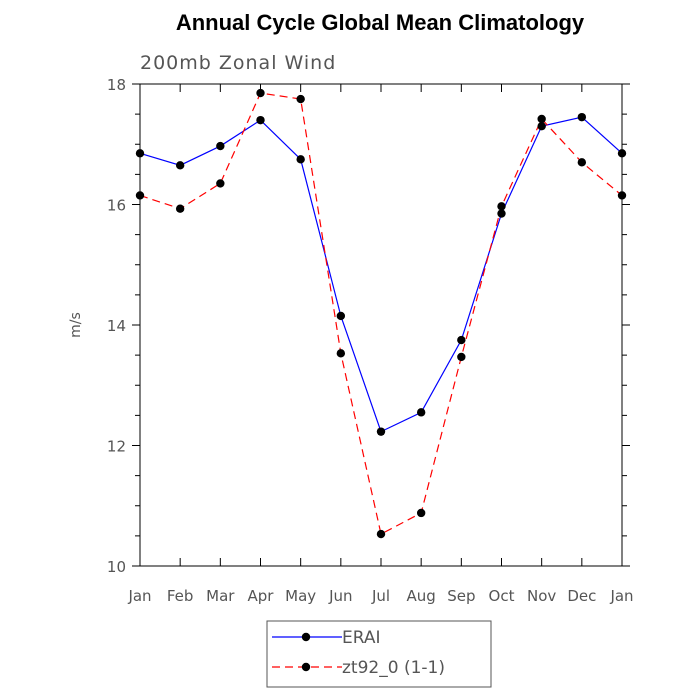 This screenshot has height=700, width=700. What do you see at coordinates (361, 638) in the screenshot?
I see `legend-label: ERAI` at bounding box center [361, 638].